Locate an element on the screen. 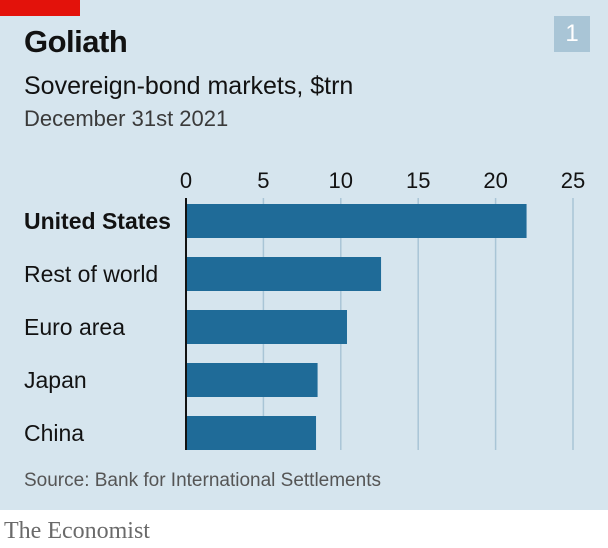  chart-subtitle: Sovereign-bond markets, $trn is located at coordinates (189, 86).